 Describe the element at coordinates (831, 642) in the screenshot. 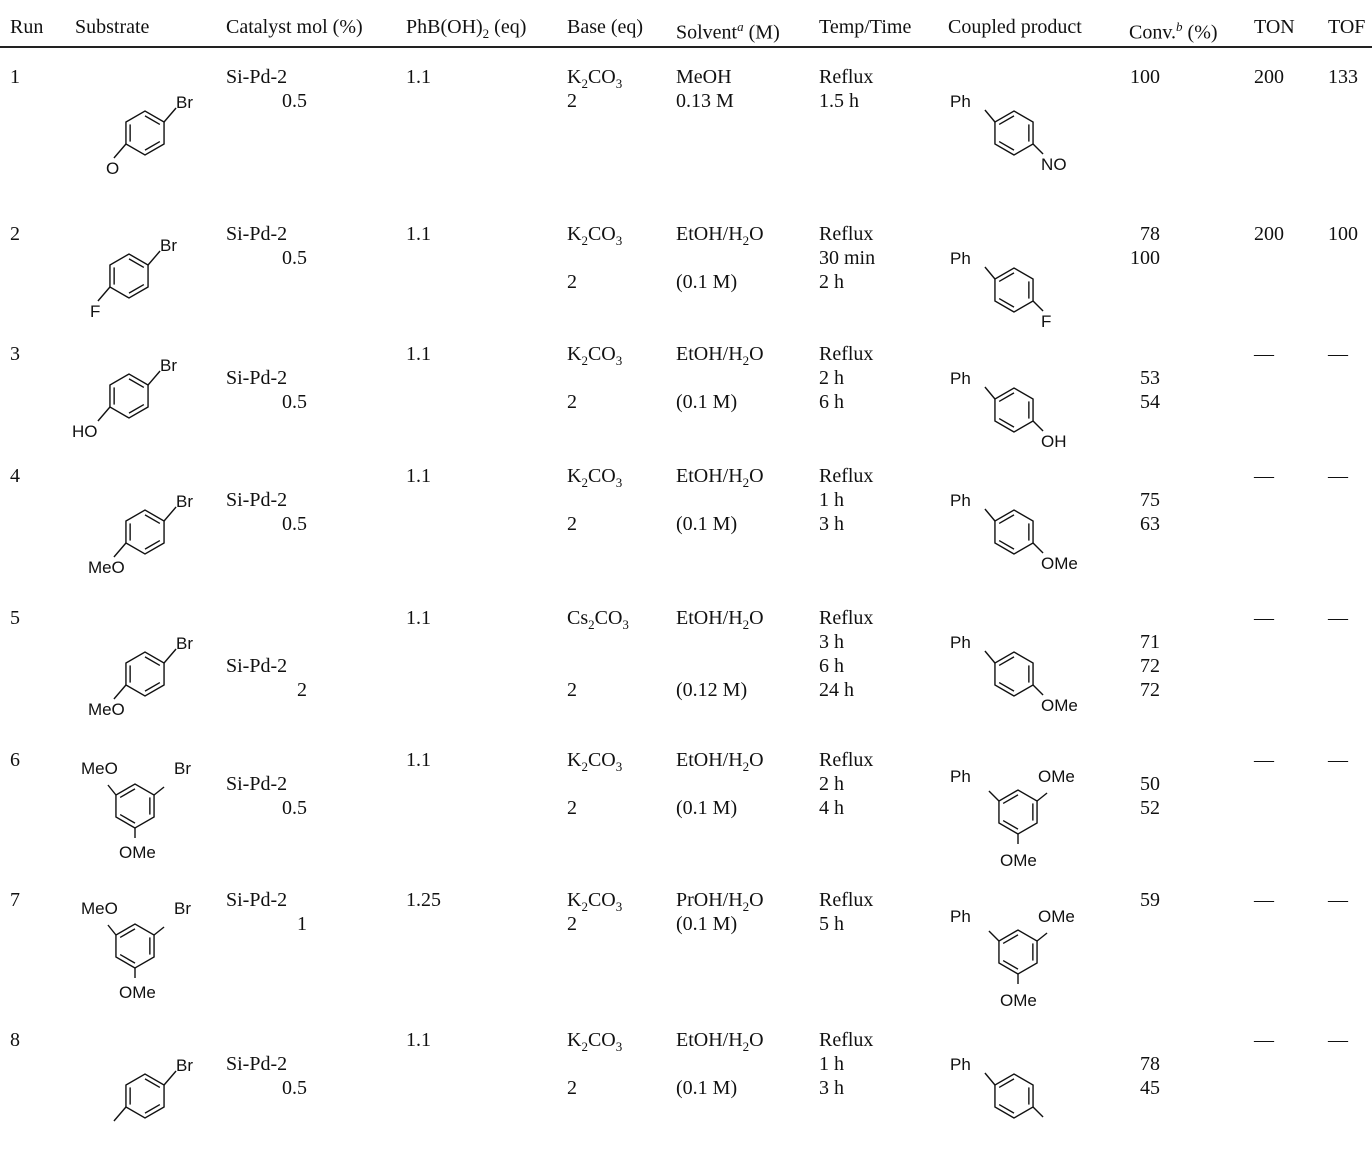

I see `reaction-time: 3 h` at that location.